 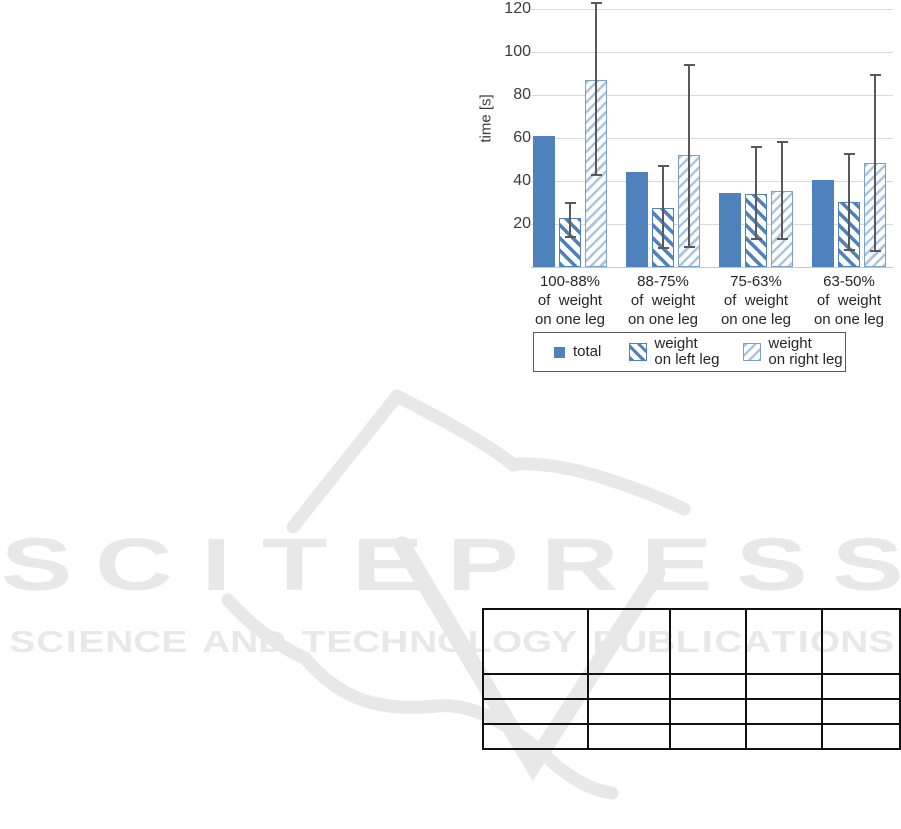 What do you see at coordinates (522, 180) in the screenshot?
I see `y-tick-label: 40` at bounding box center [522, 180].